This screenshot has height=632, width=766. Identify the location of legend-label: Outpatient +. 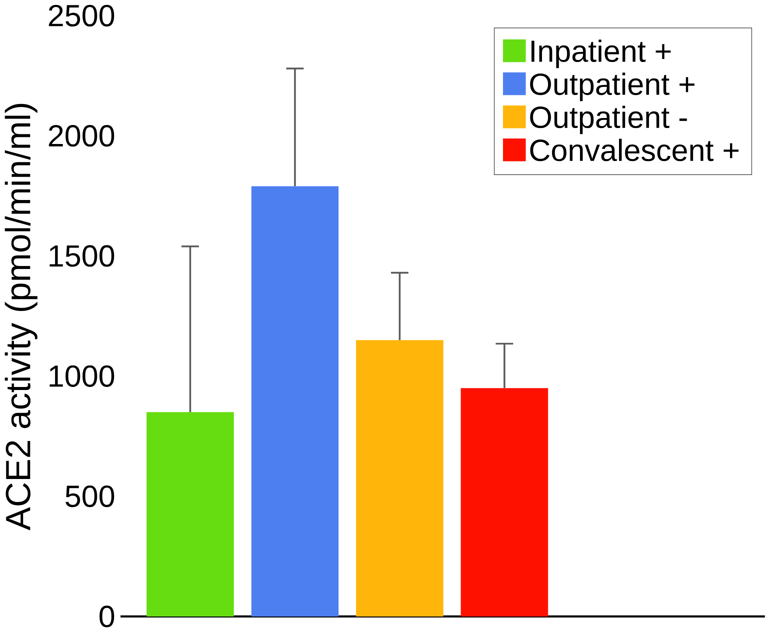
(612, 87).